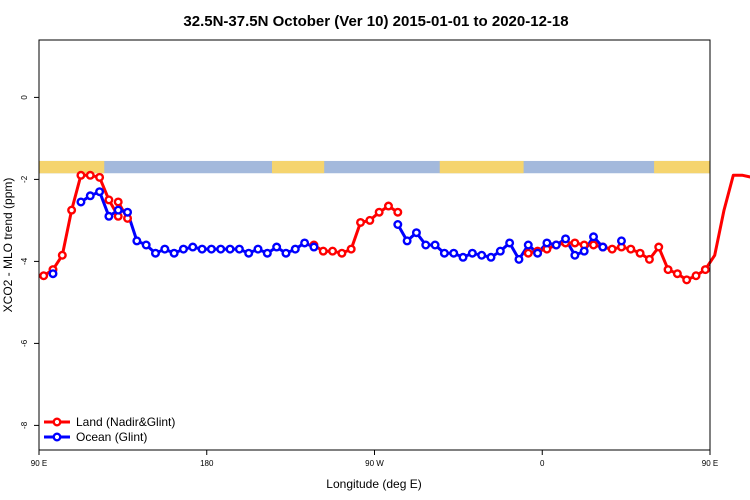 The image size is (750, 500). I want to click on y-axis: 0 -2 -4 -6 -8, so click(29, 262).